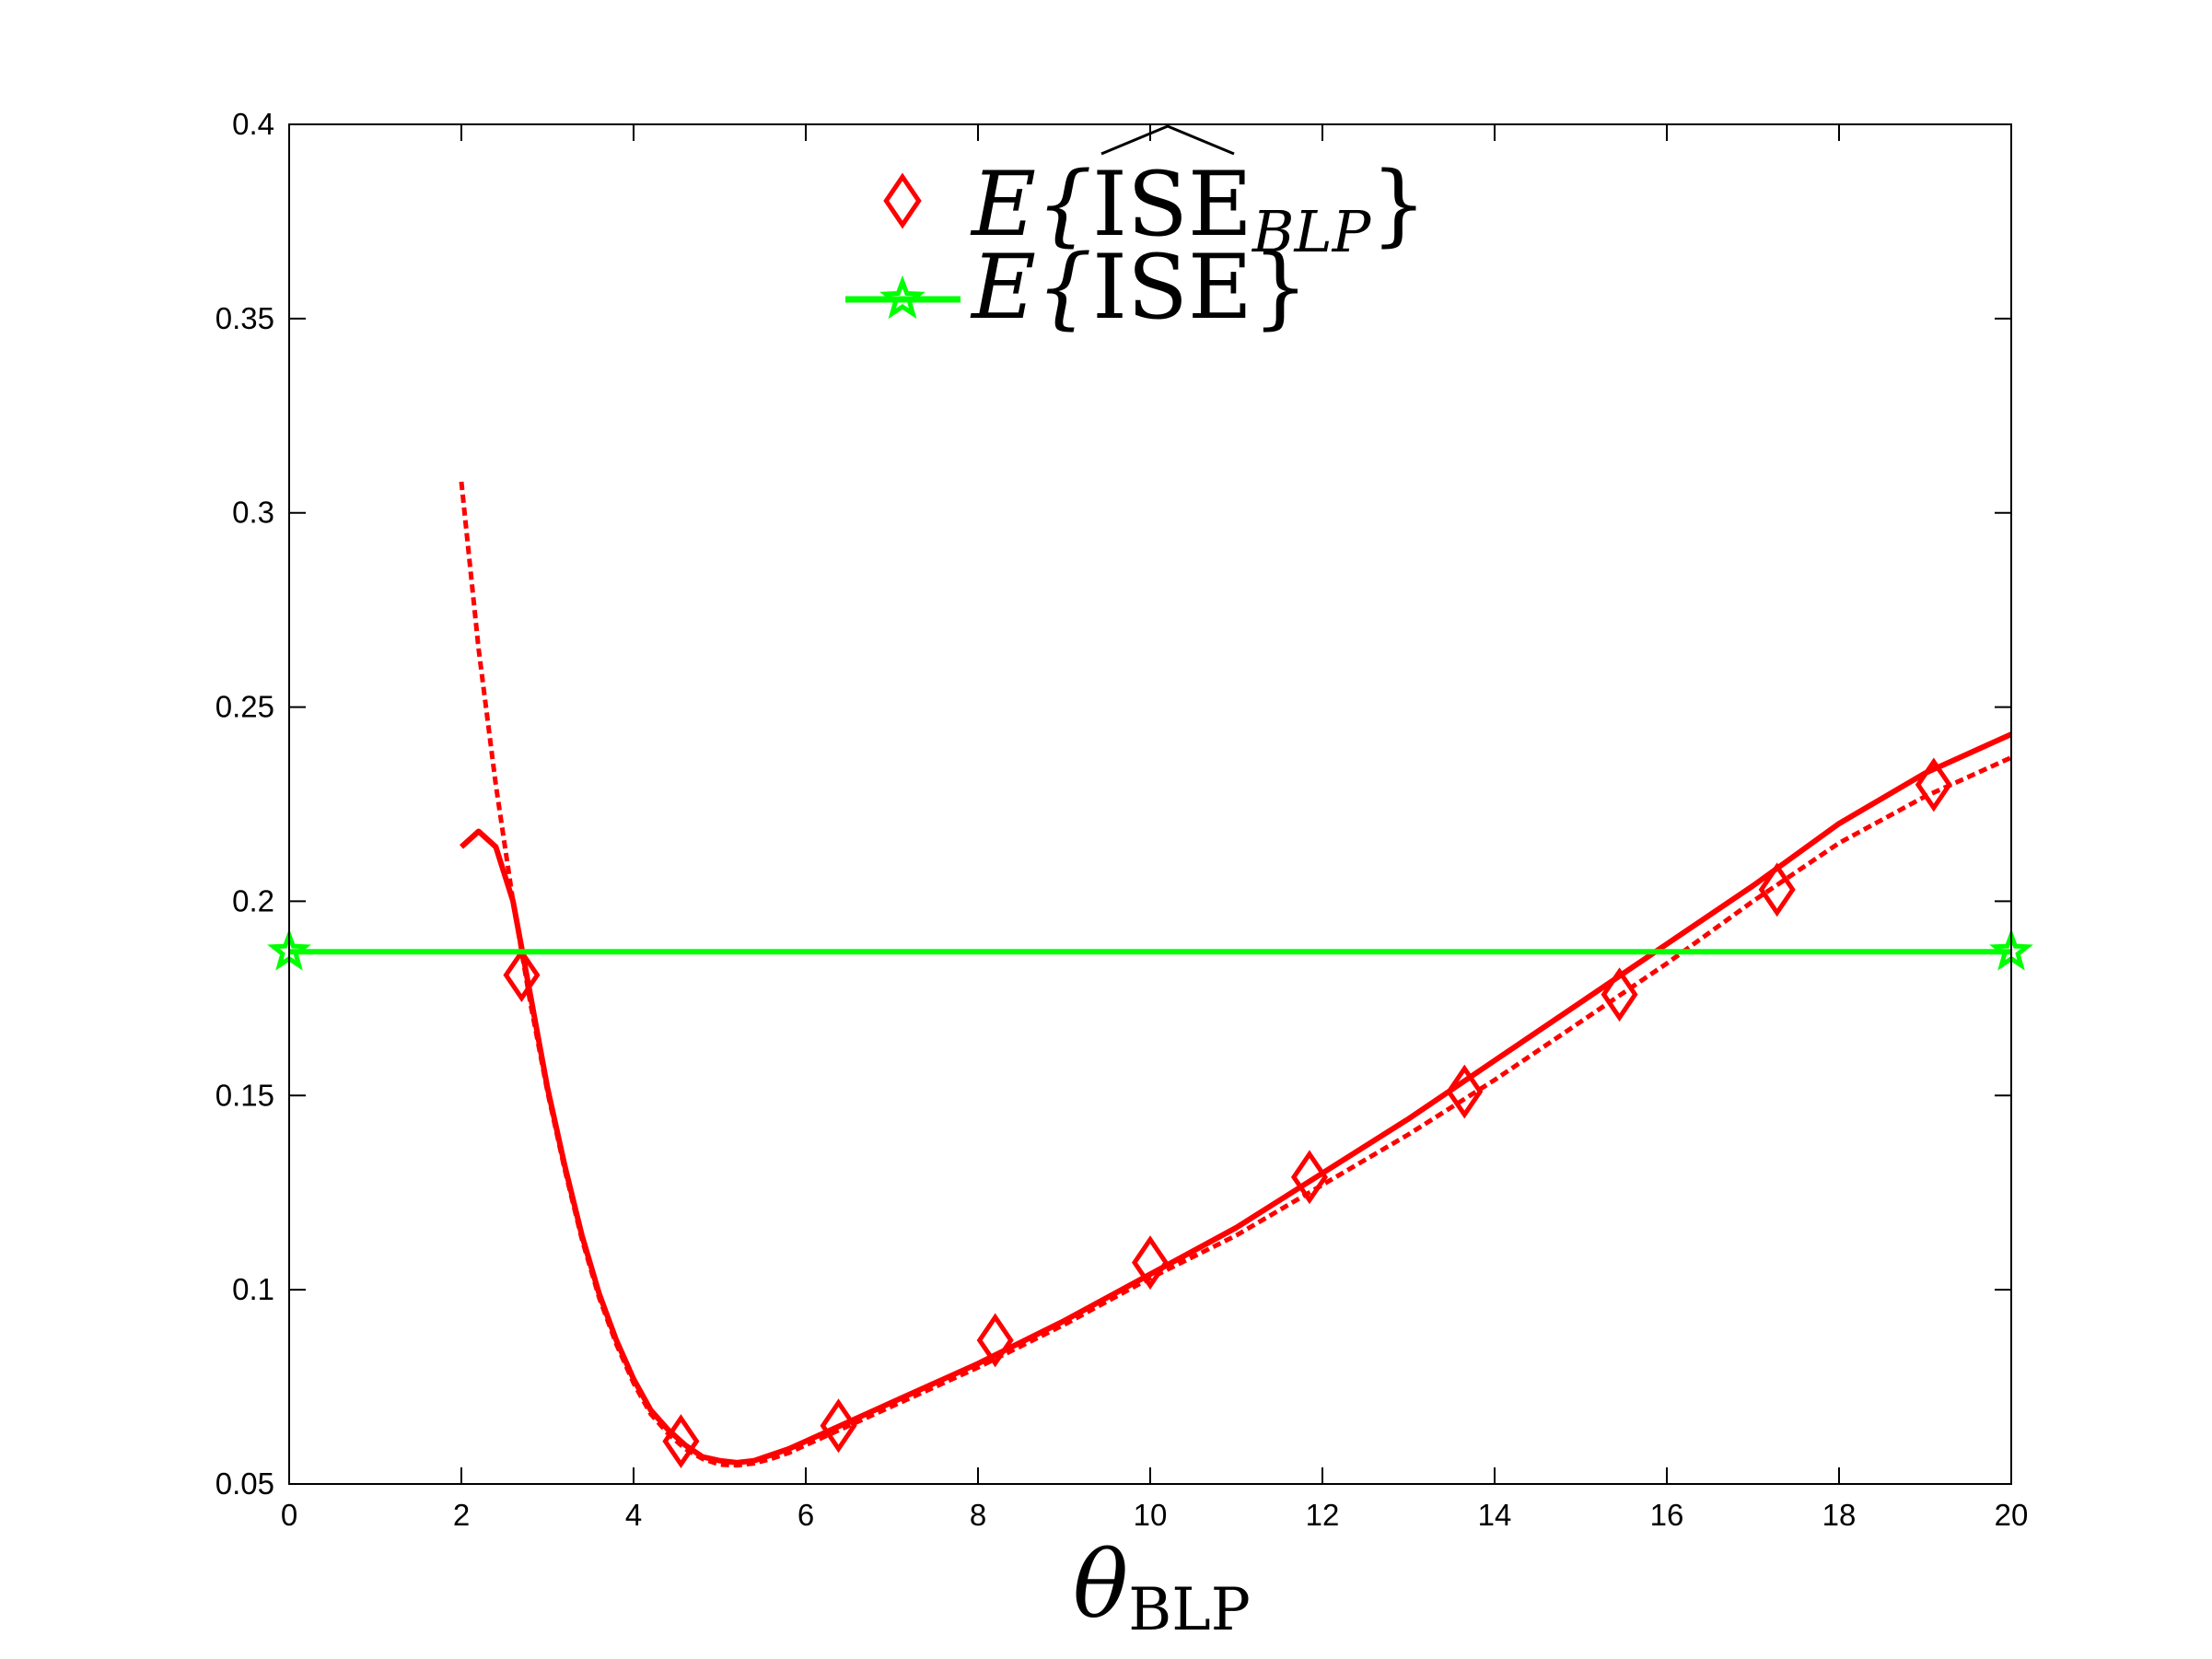  I want to click on legend-entry-ise: E{ISE}, so click(1077, 287).